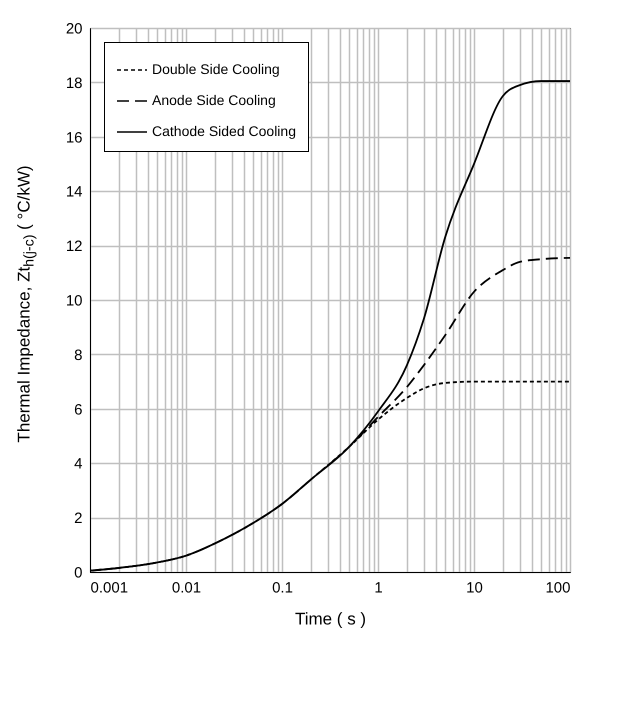 This screenshot has height=722, width=641. What do you see at coordinates (224, 131) in the screenshot?
I see `legend-label: Cathode Sided Cooling` at bounding box center [224, 131].